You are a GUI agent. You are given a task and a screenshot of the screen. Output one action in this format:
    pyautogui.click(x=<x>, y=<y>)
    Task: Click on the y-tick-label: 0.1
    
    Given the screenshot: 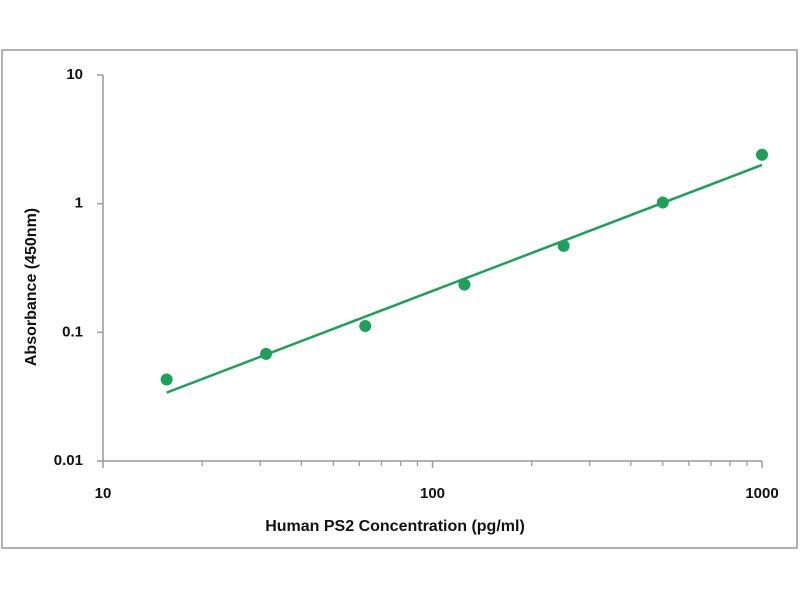 What is the action you would take?
    pyautogui.click(x=72, y=331)
    